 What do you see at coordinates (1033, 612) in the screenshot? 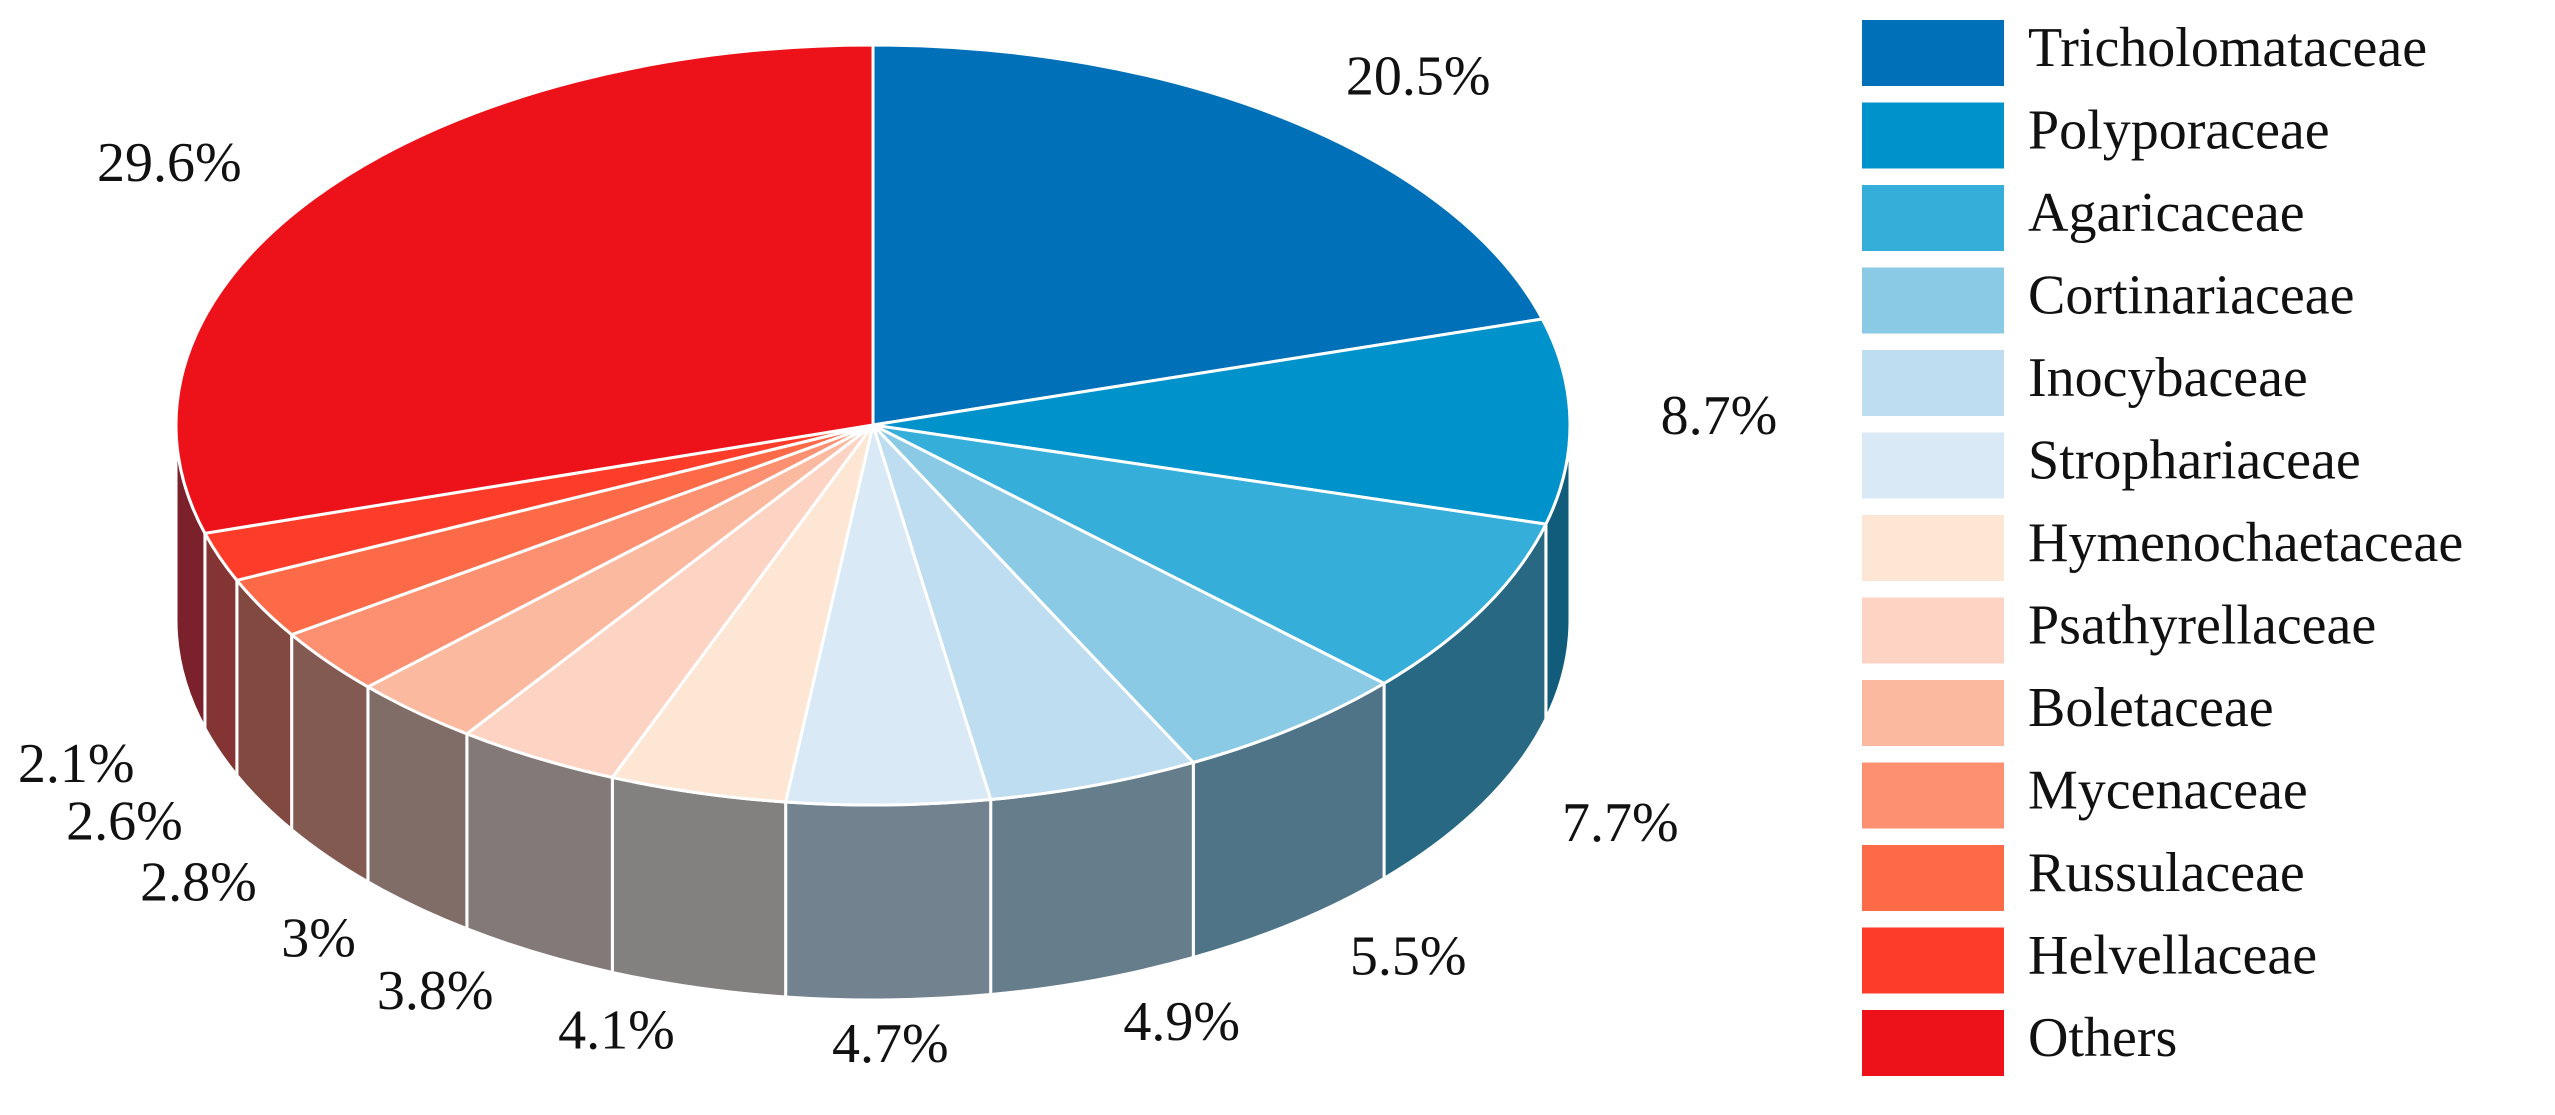
I see `slice-inocybaceae` at bounding box center [1033, 612].